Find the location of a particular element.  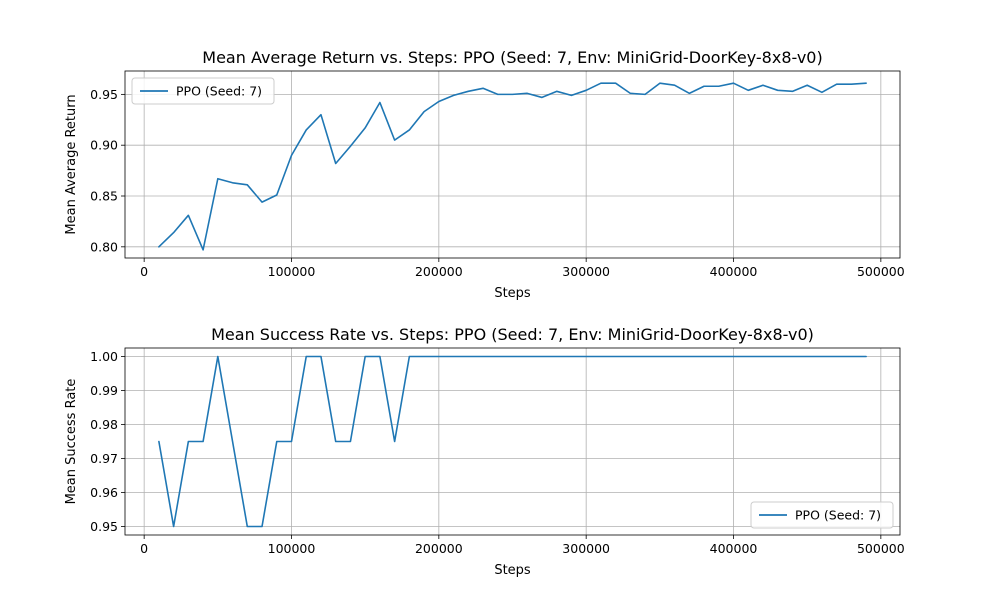

y-axis-label: Mean Success Rate is located at coordinates (71, 442).